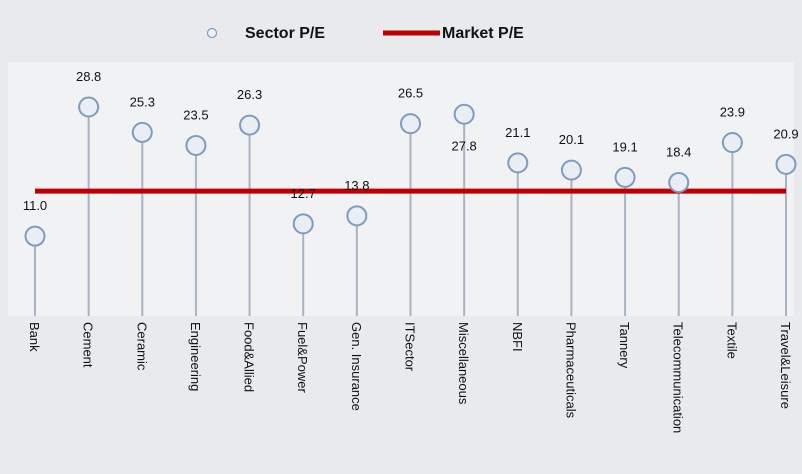  Describe the element at coordinates (88, 76) in the screenshot. I see `data-label: 28.8` at that location.